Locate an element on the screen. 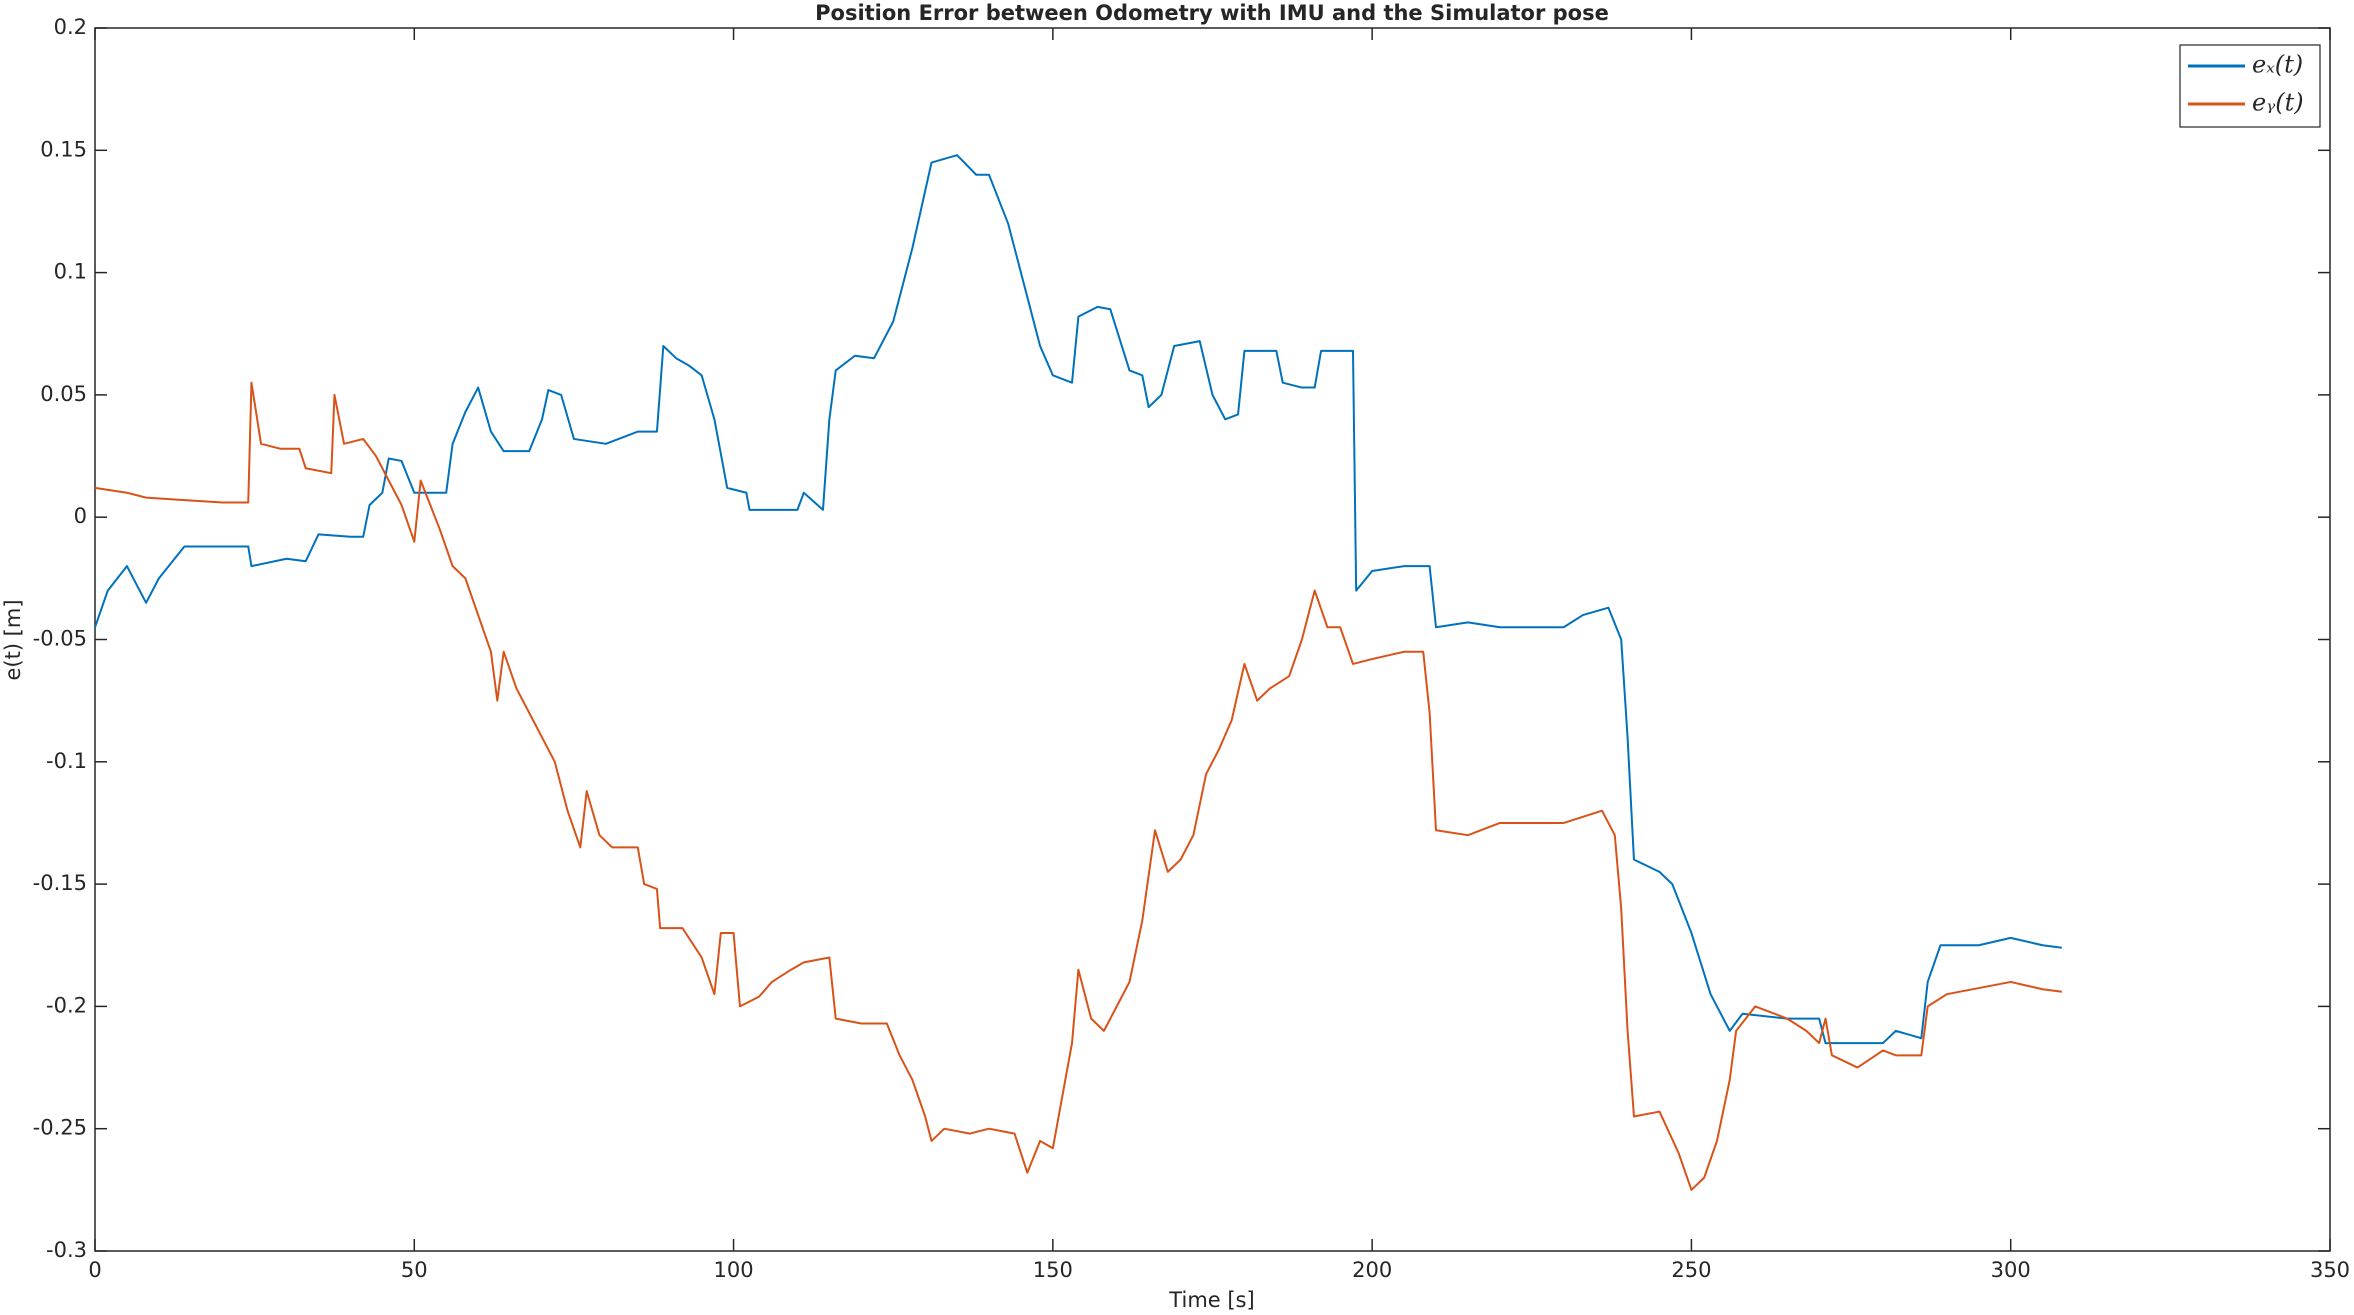  x-tick-label: 300 is located at coordinates (2011, 1270).